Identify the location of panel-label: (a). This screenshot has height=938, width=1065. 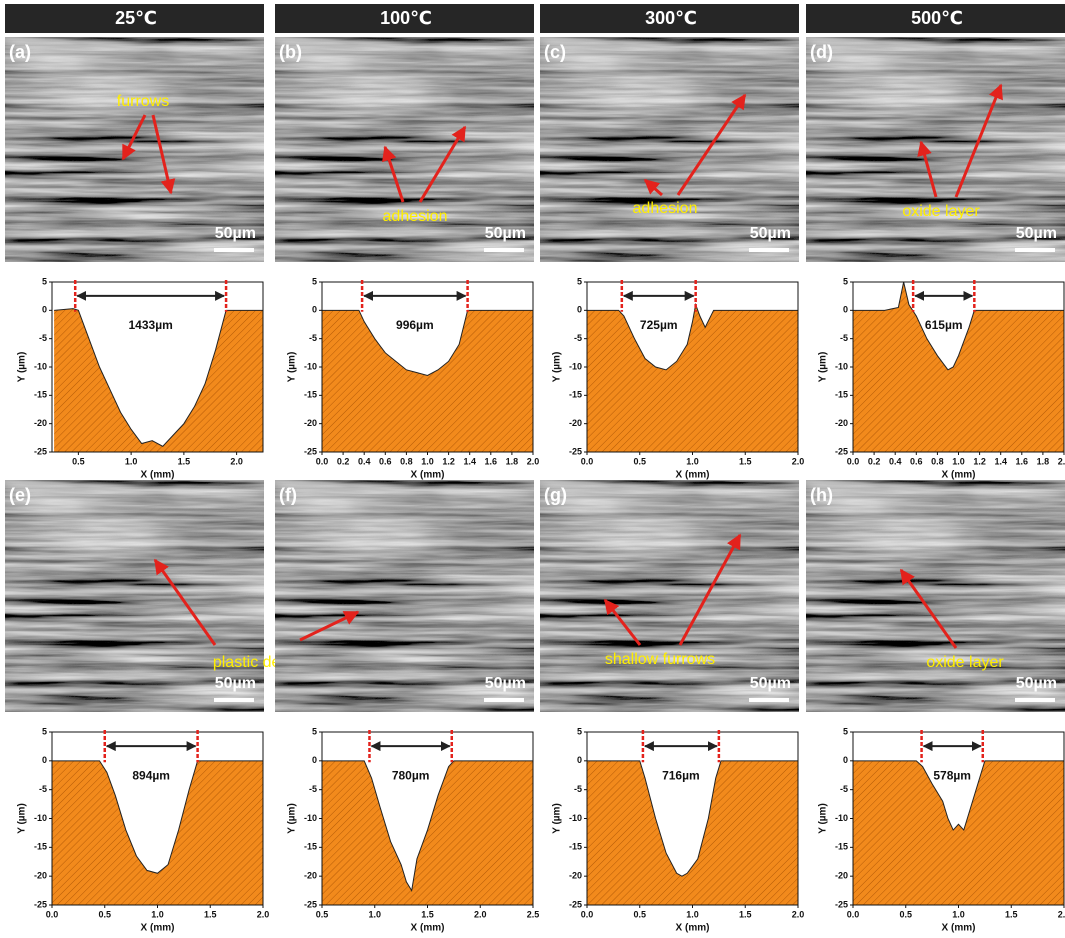
(20, 52).